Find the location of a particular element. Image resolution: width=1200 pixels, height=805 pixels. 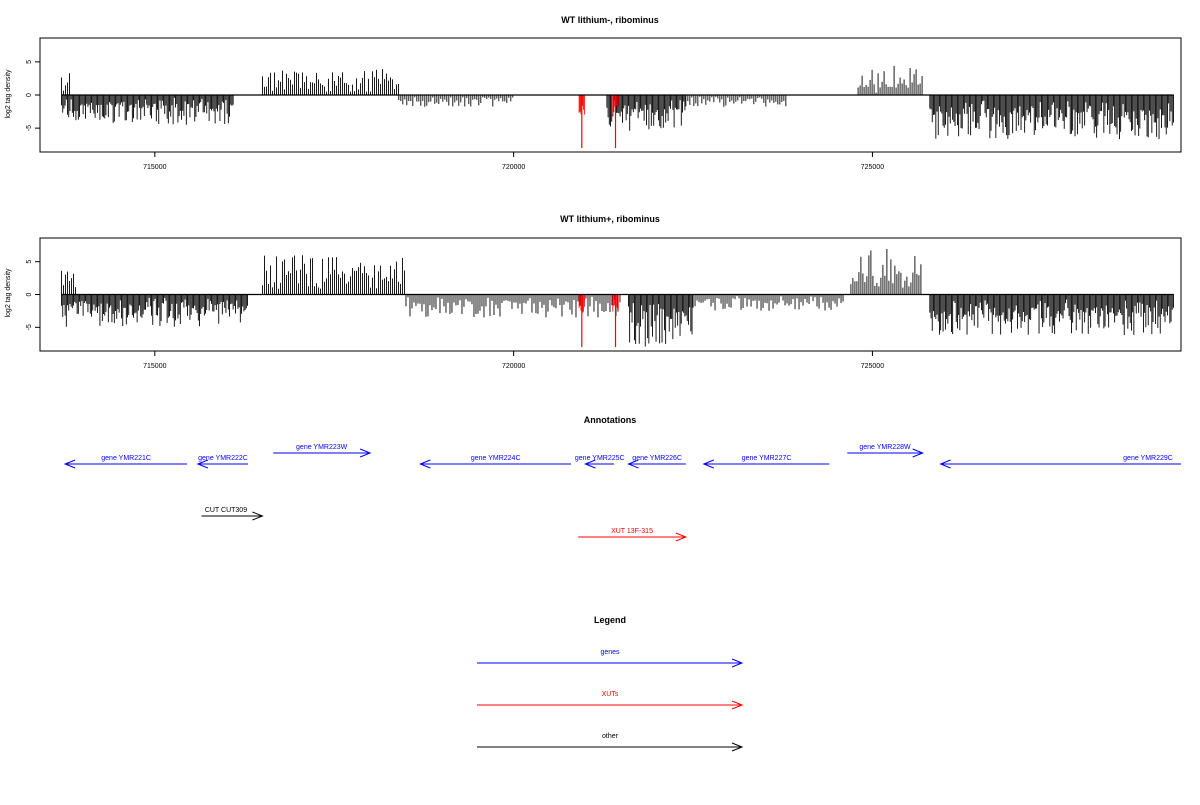

feature-label: gene YMR229C is located at coordinates (1148, 458).